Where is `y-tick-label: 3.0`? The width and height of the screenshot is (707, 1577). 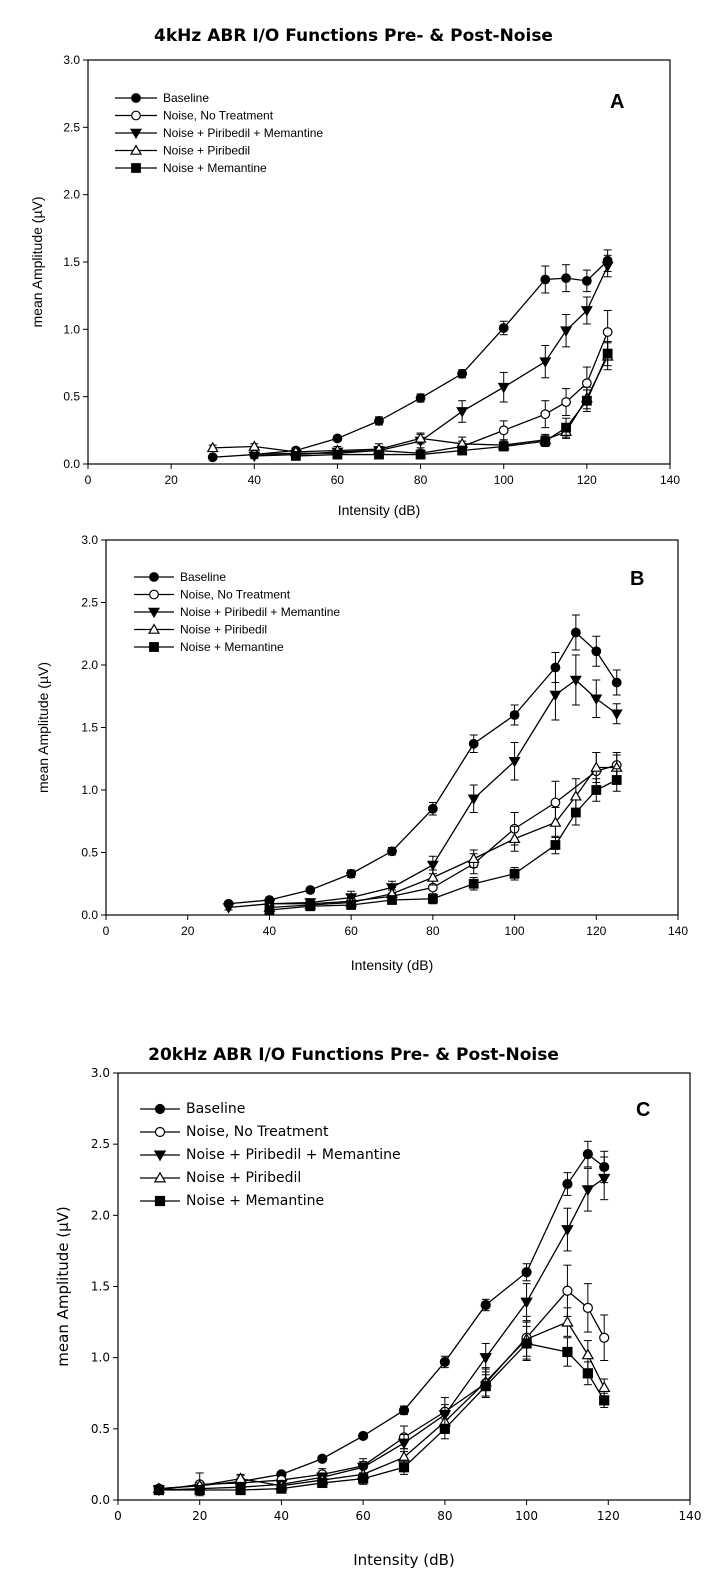 y-tick-label: 3.0 is located at coordinates (89, 540).